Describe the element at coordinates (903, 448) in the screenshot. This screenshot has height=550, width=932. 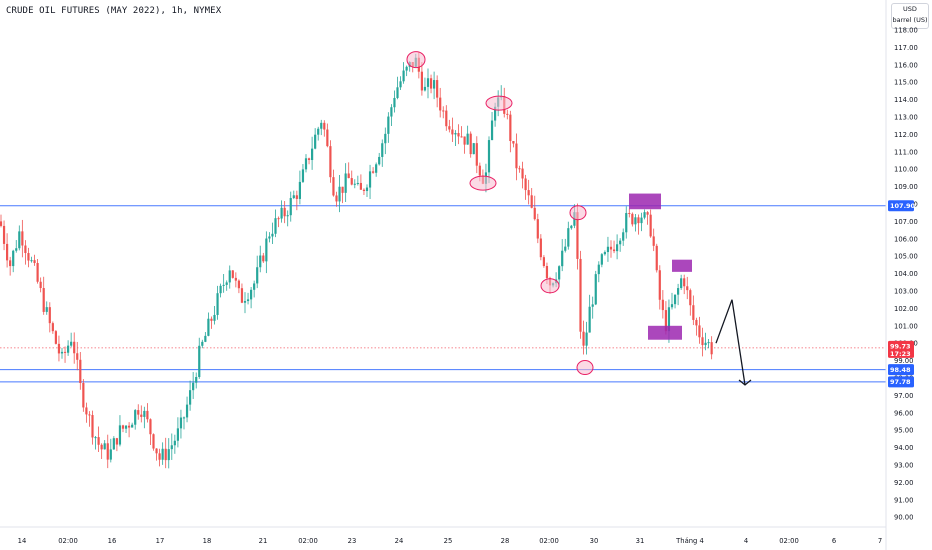
I see `price-tick-label: 94.00` at that location.